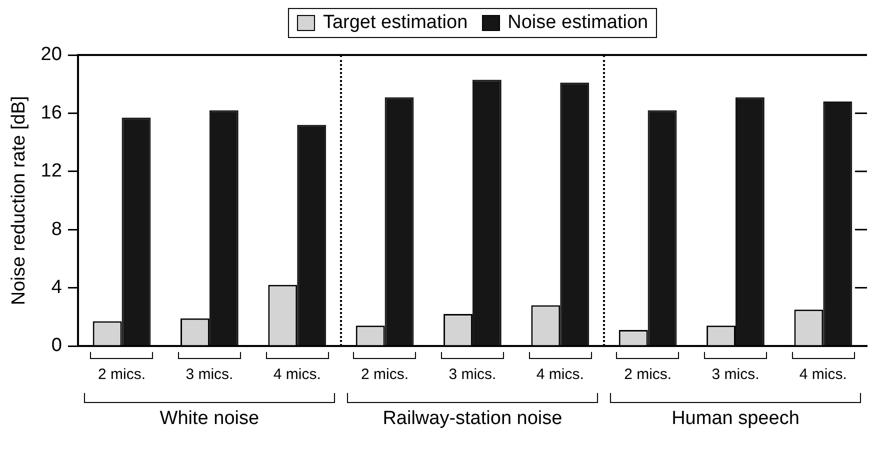 This screenshot has height=466, width=875. What do you see at coordinates (51, 171) in the screenshot?
I see `y-tick-label: 12` at bounding box center [51, 171].